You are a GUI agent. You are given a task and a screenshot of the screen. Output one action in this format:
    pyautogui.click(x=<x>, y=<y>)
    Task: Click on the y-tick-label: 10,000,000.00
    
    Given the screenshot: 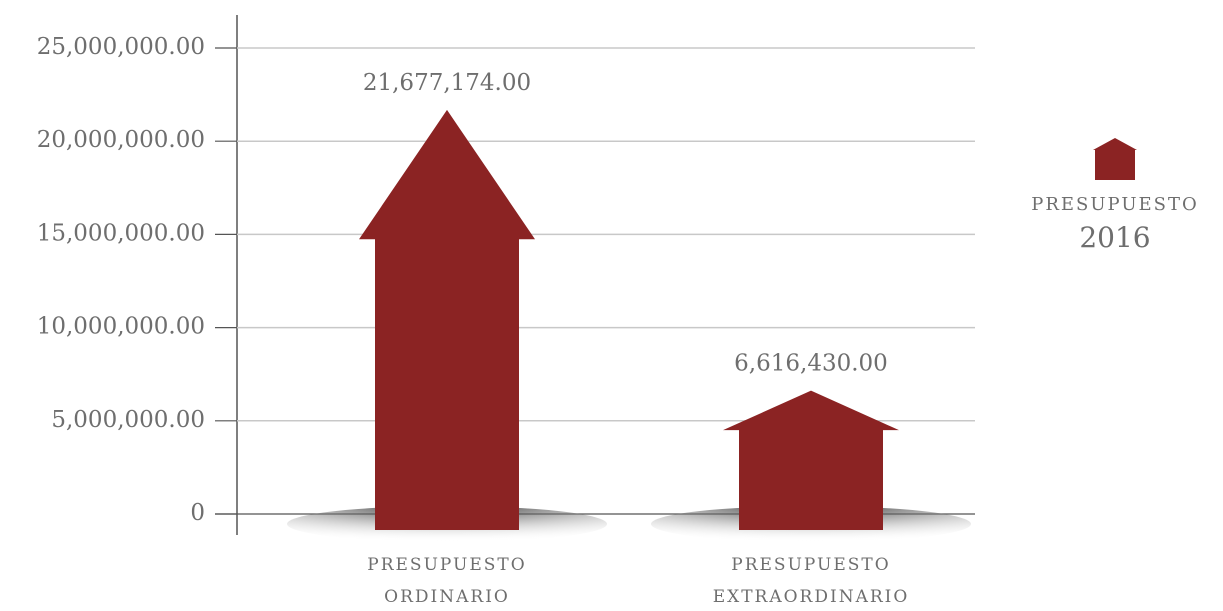 What is the action you would take?
    pyautogui.click(x=121, y=327)
    